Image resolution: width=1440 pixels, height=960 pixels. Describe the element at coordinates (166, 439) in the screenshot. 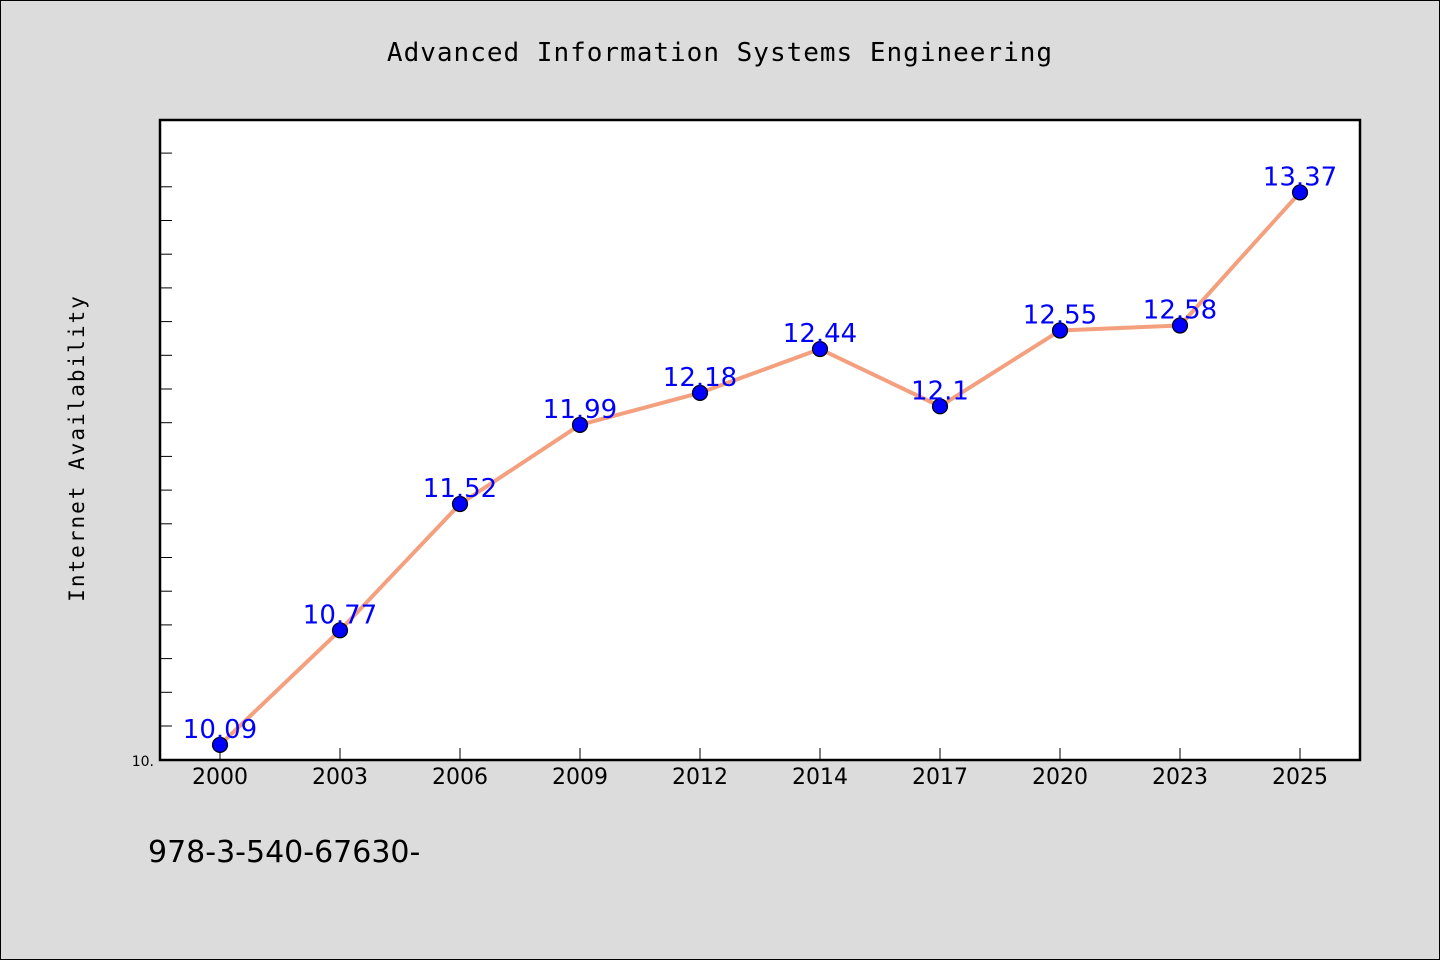

I see `y-minor-ticks` at that location.